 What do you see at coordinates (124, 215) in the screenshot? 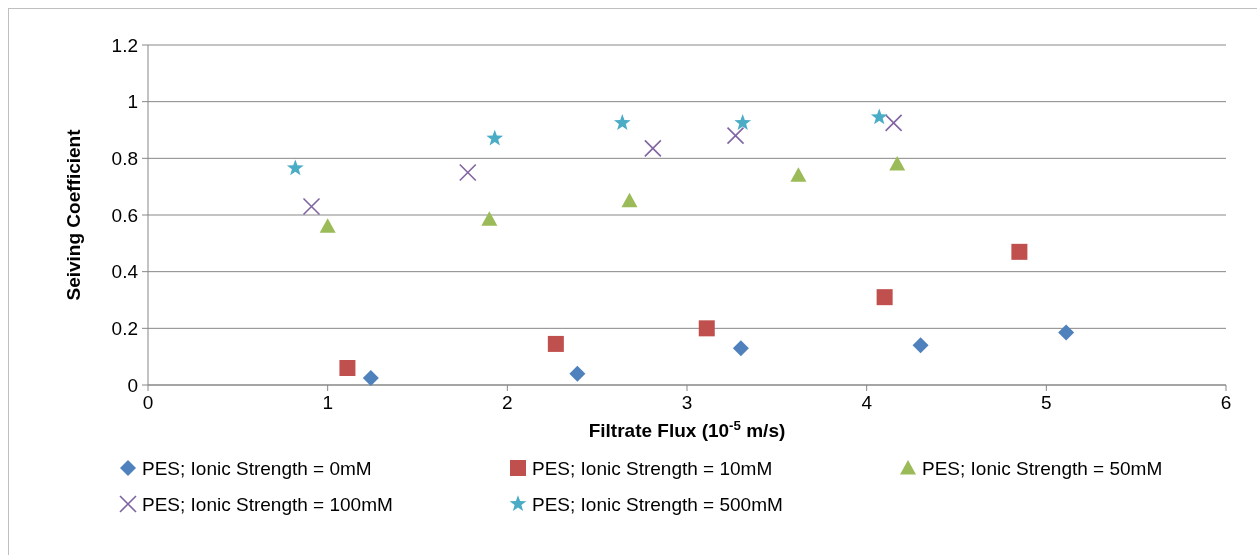
I see `y-tick-label: 0.6` at bounding box center [124, 215].